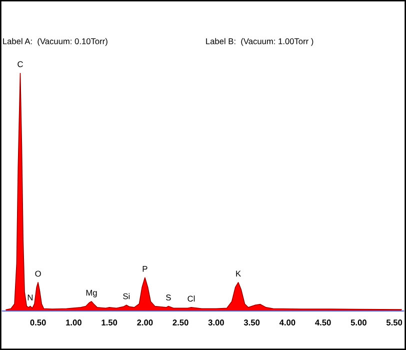 This screenshot has width=406, height=350. What do you see at coordinates (216, 323) in the screenshot?
I see `x-tick-label: 3.00` at bounding box center [216, 323].